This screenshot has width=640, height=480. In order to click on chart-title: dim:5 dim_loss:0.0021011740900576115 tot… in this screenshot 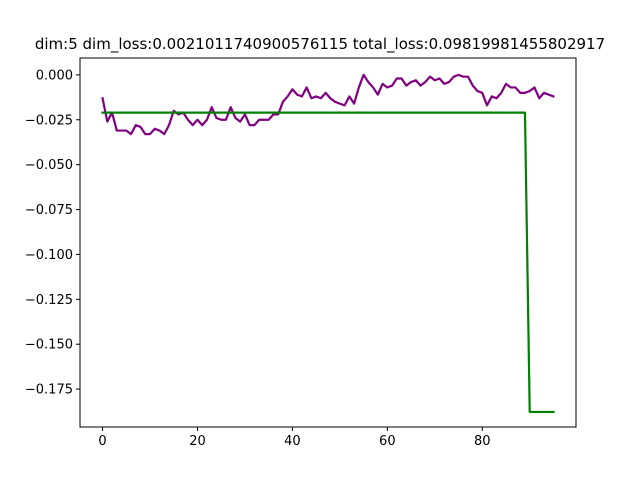, I will do `click(320, 44)`.